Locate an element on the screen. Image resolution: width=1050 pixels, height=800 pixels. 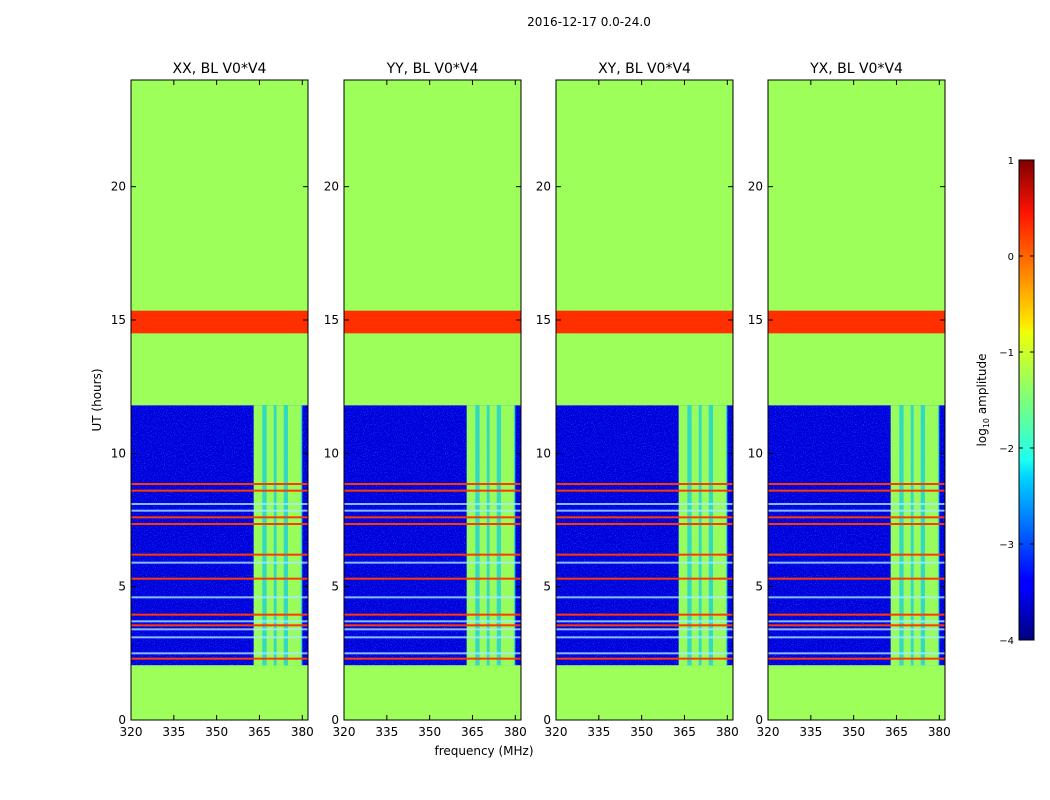
panel-title: XY, BL V0*V4 is located at coordinates (644, 69).